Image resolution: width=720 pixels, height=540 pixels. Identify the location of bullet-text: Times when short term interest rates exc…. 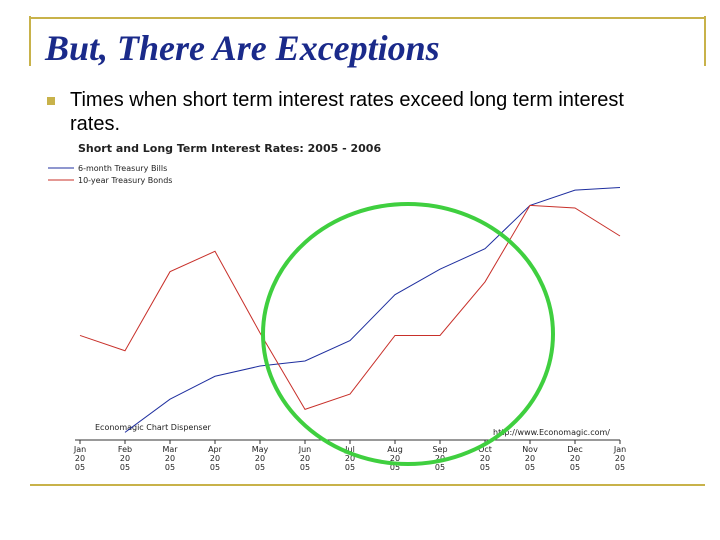
(347, 112).